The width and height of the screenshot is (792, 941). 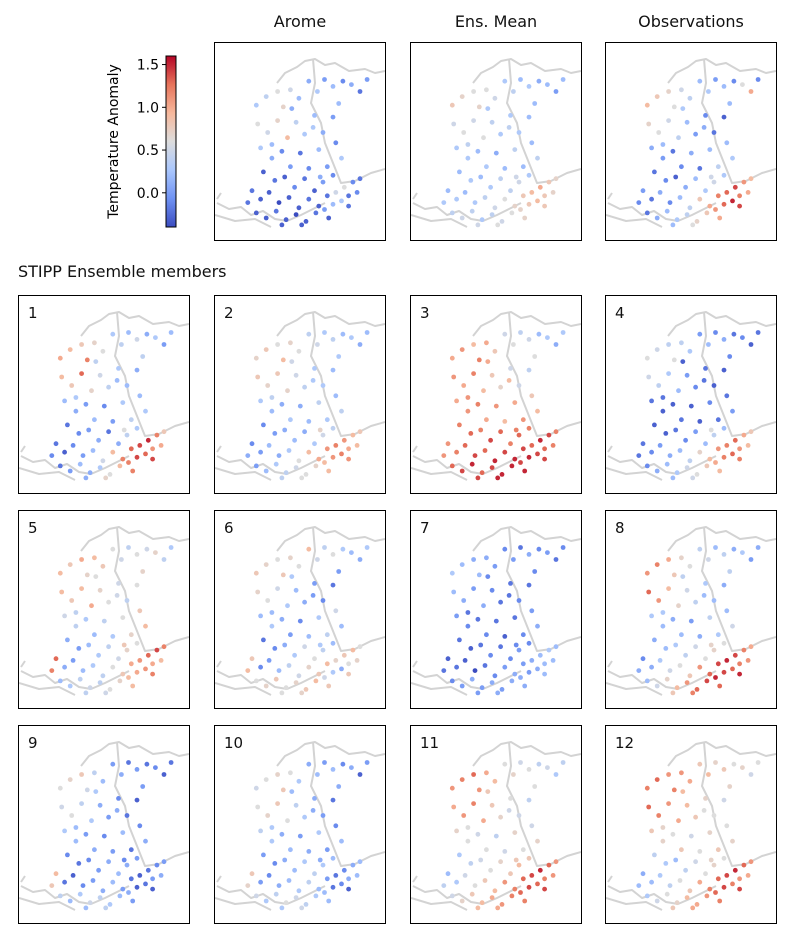 What do you see at coordinates (691, 141) in the screenshot?
I see `panel-observations` at bounding box center [691, 141].